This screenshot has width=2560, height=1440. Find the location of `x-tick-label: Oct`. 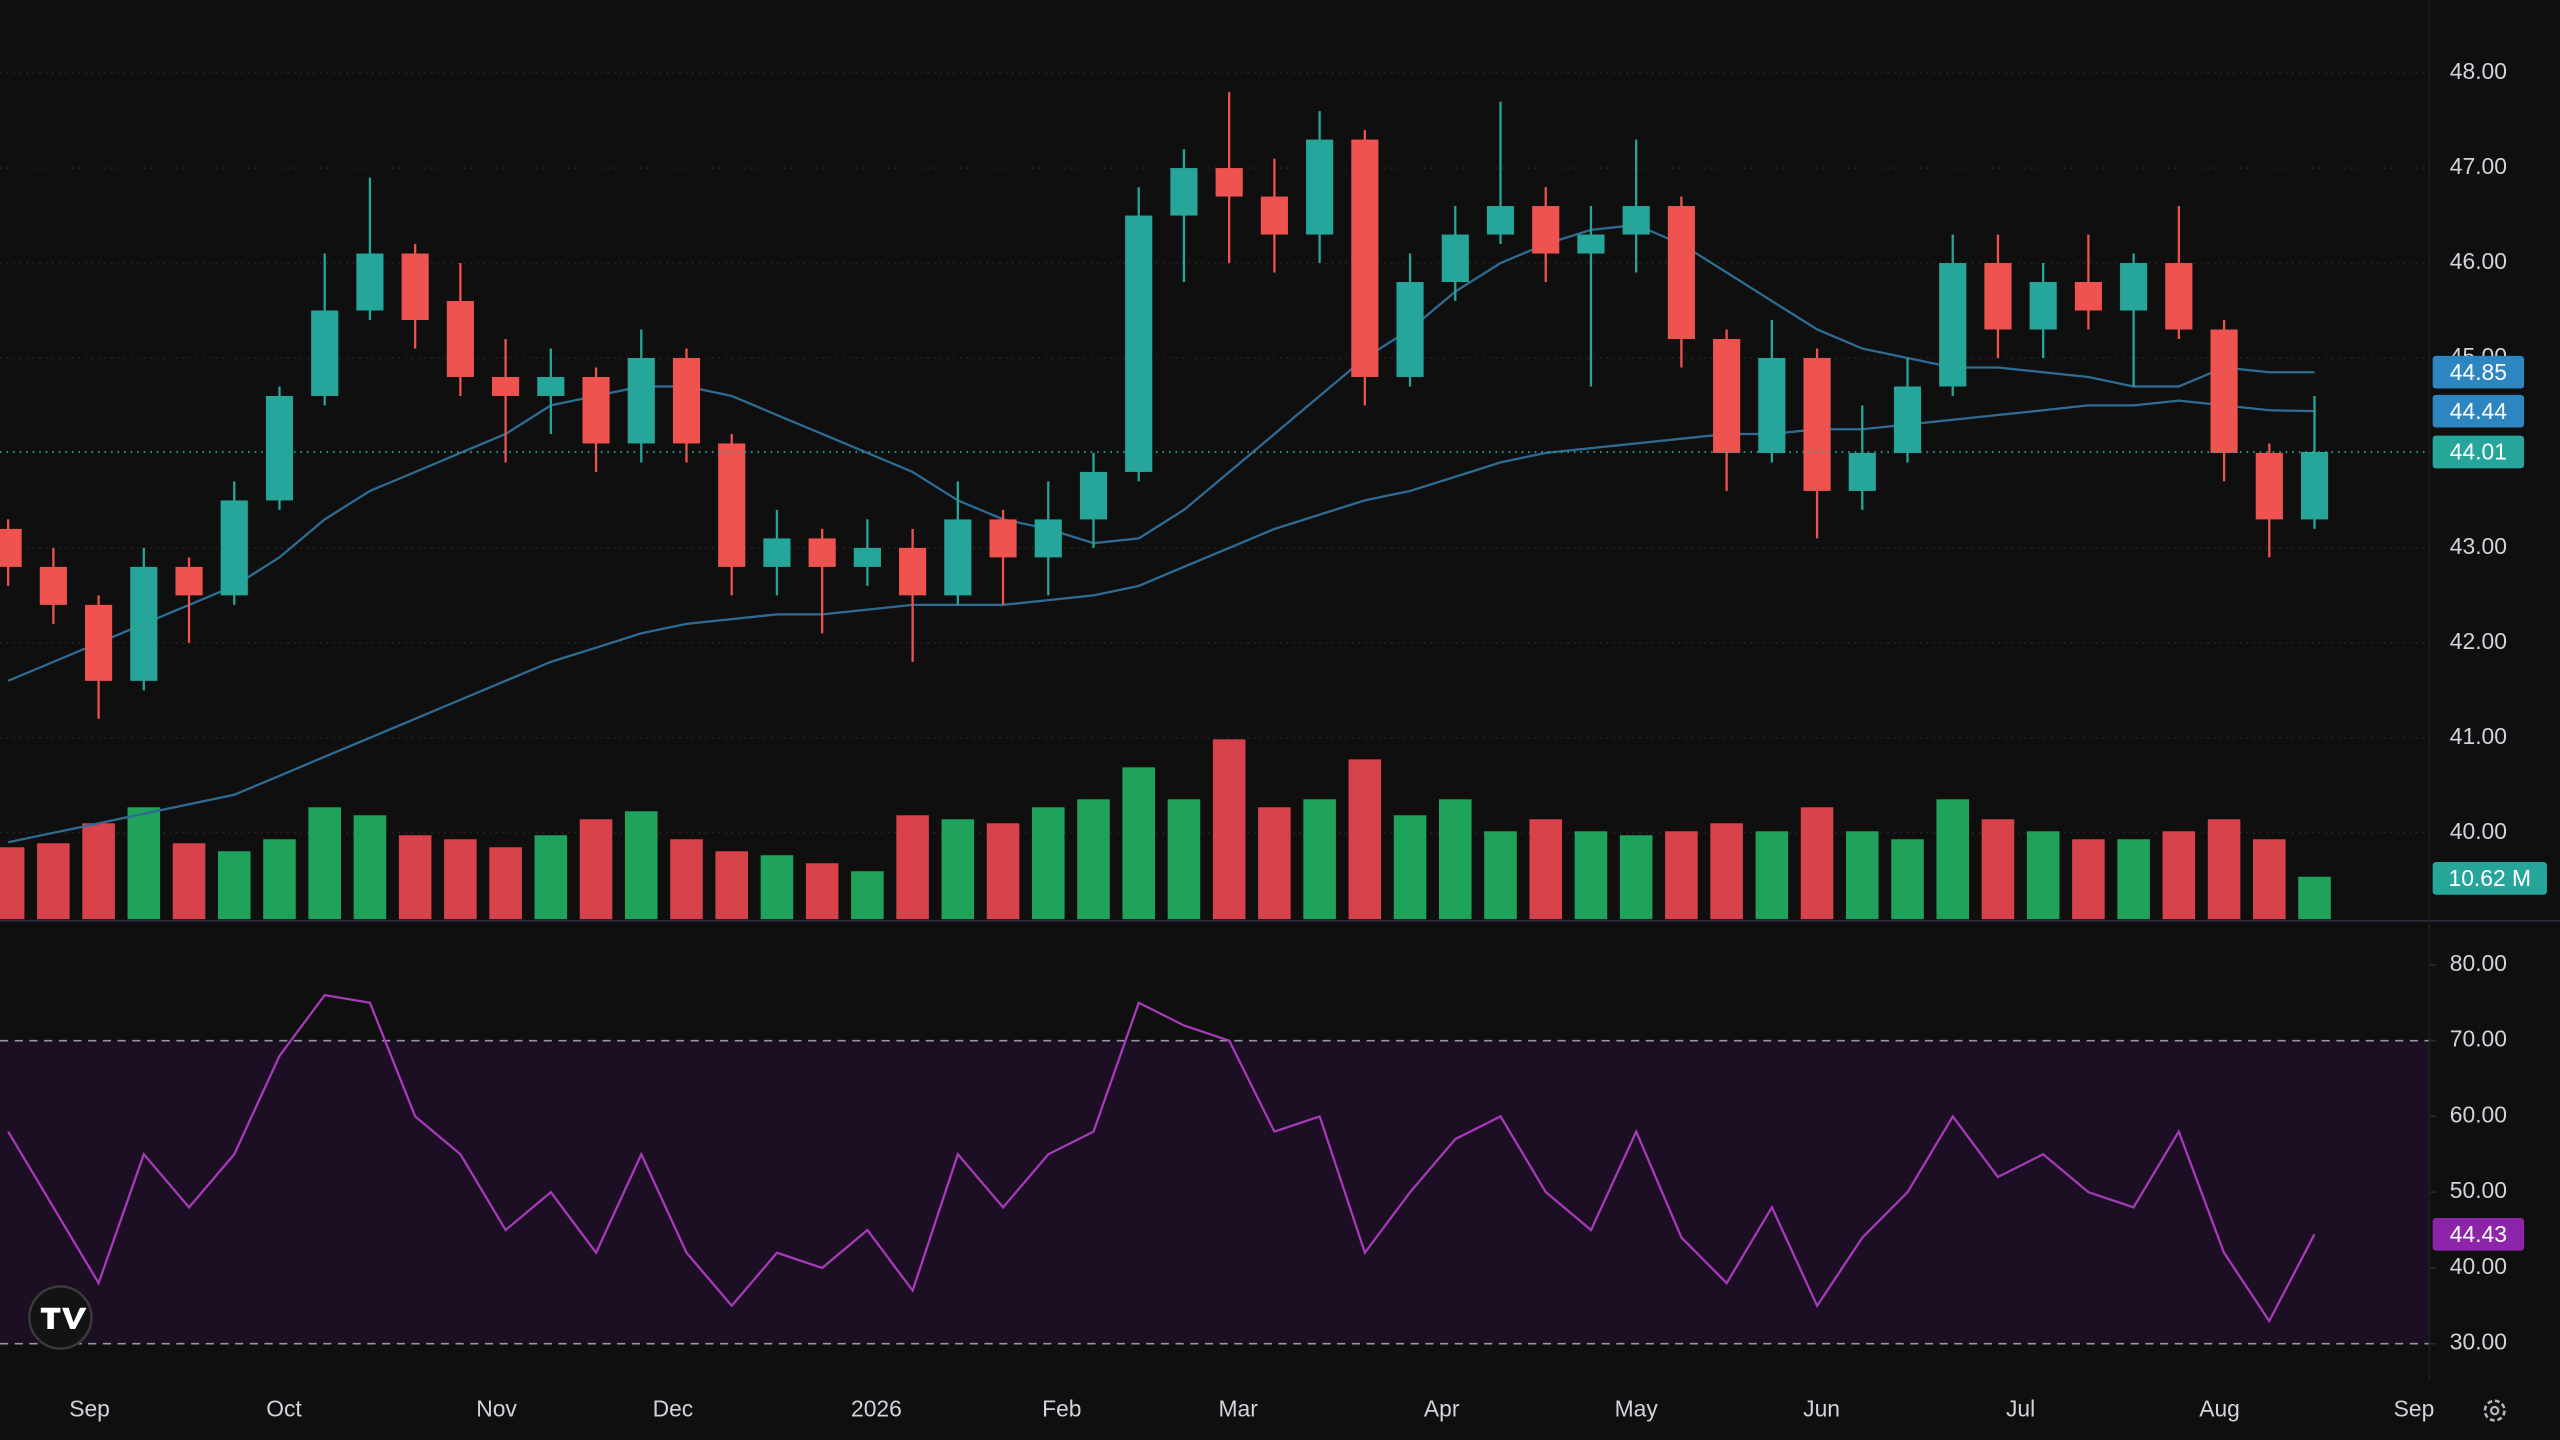

x-tick-label: Oct is located at coordinates (284, 1409).